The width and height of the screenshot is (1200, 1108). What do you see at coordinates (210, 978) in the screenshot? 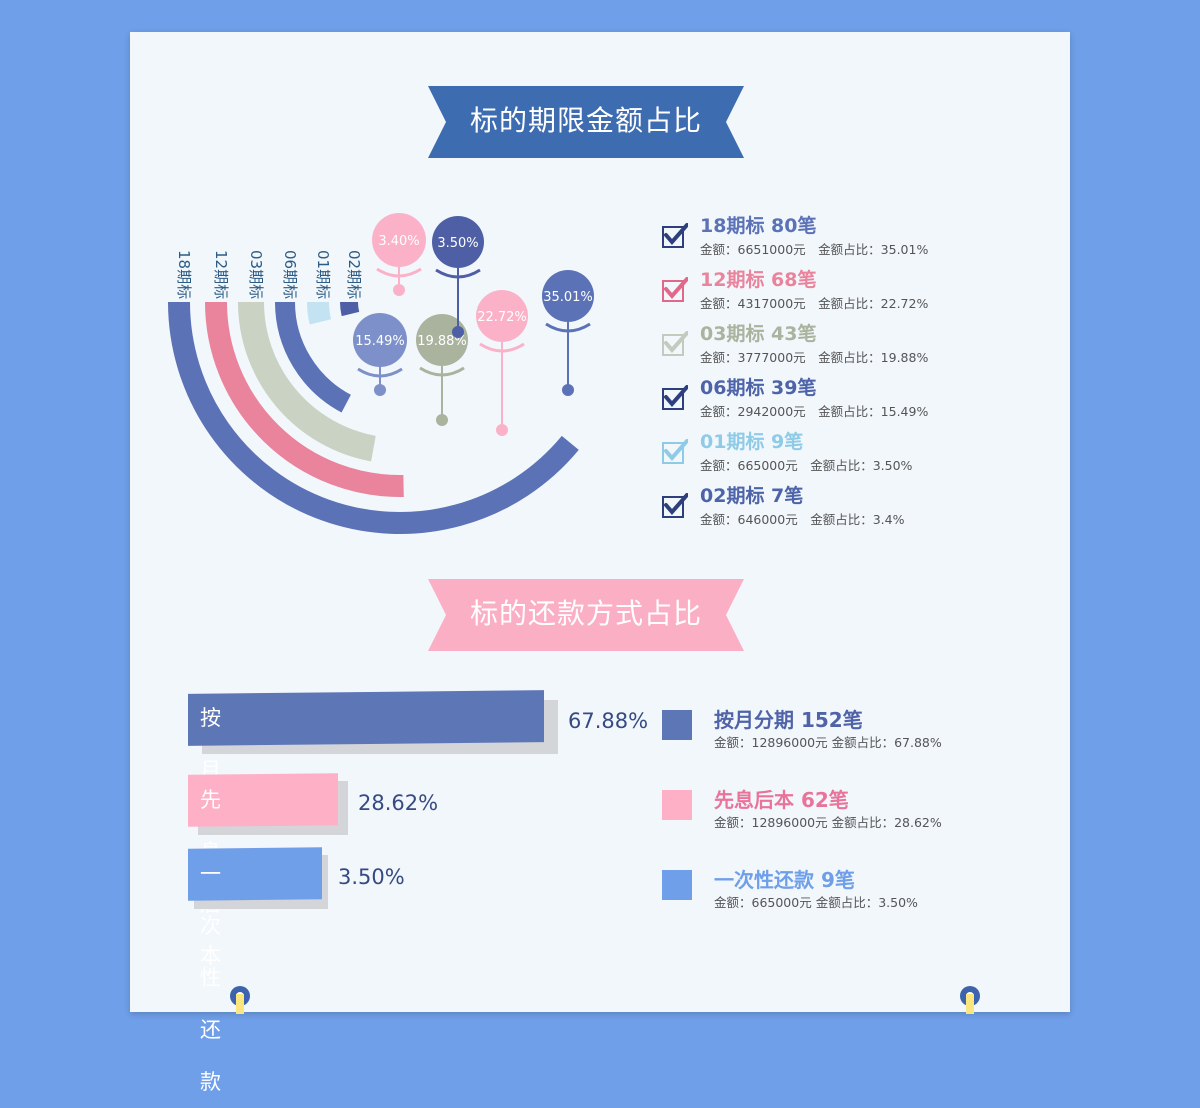
I see `bar-label: 一次性还款` at bounding box center [210, 978].